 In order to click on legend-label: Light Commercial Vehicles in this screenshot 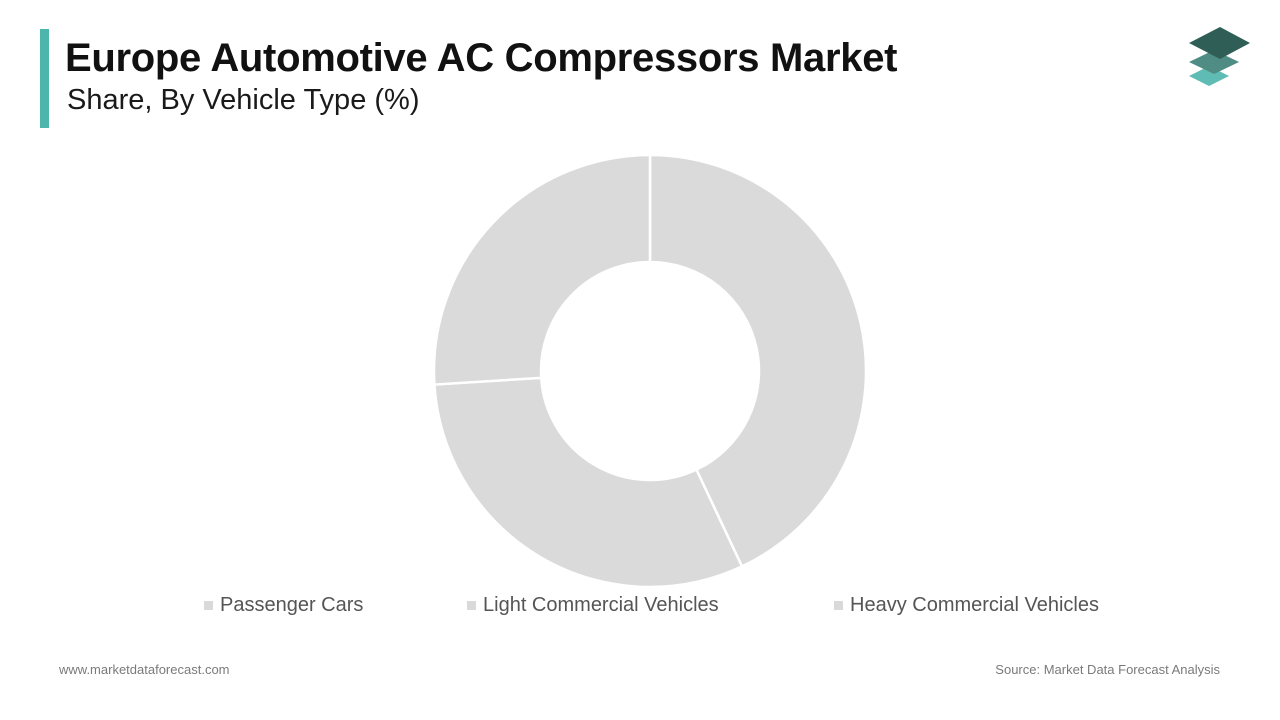, I will do `click(601, 605)`.